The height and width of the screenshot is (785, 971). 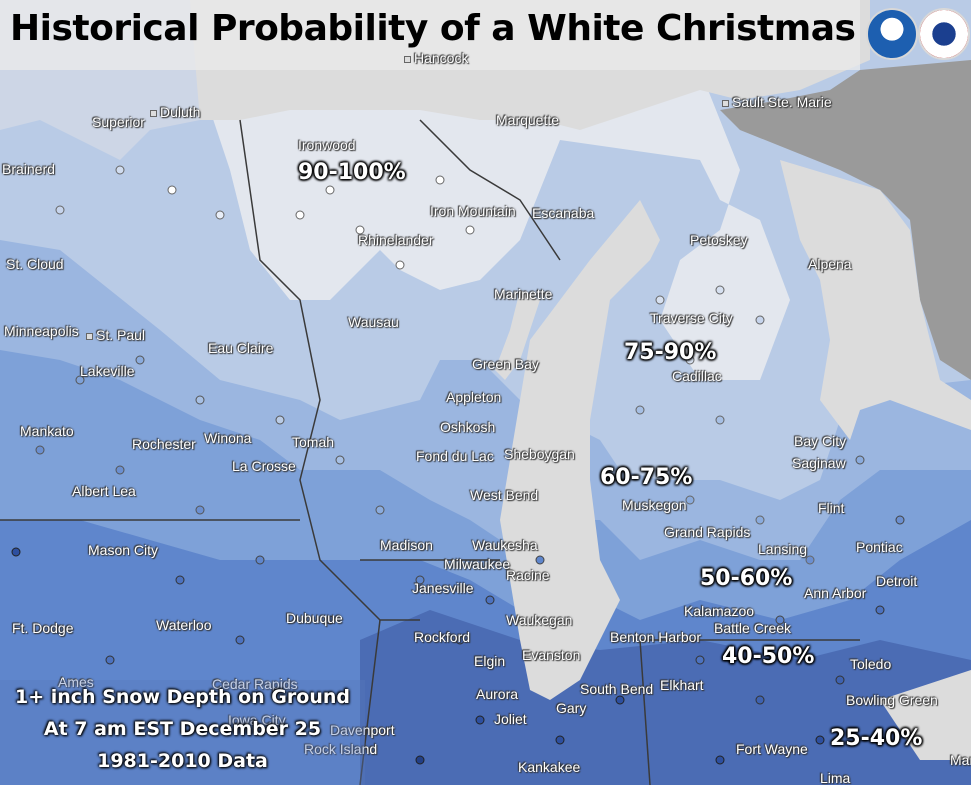 What do you see at coordinates (241, 348) in the screenshot?
I see `city-label: Eau Claire` at bounding box center [241, 348].